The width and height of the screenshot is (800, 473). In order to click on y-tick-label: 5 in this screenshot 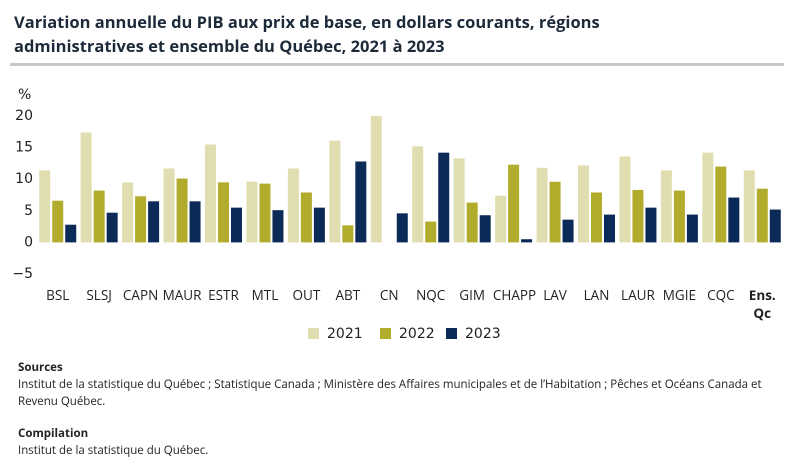, I will do `click(28, 211)`.